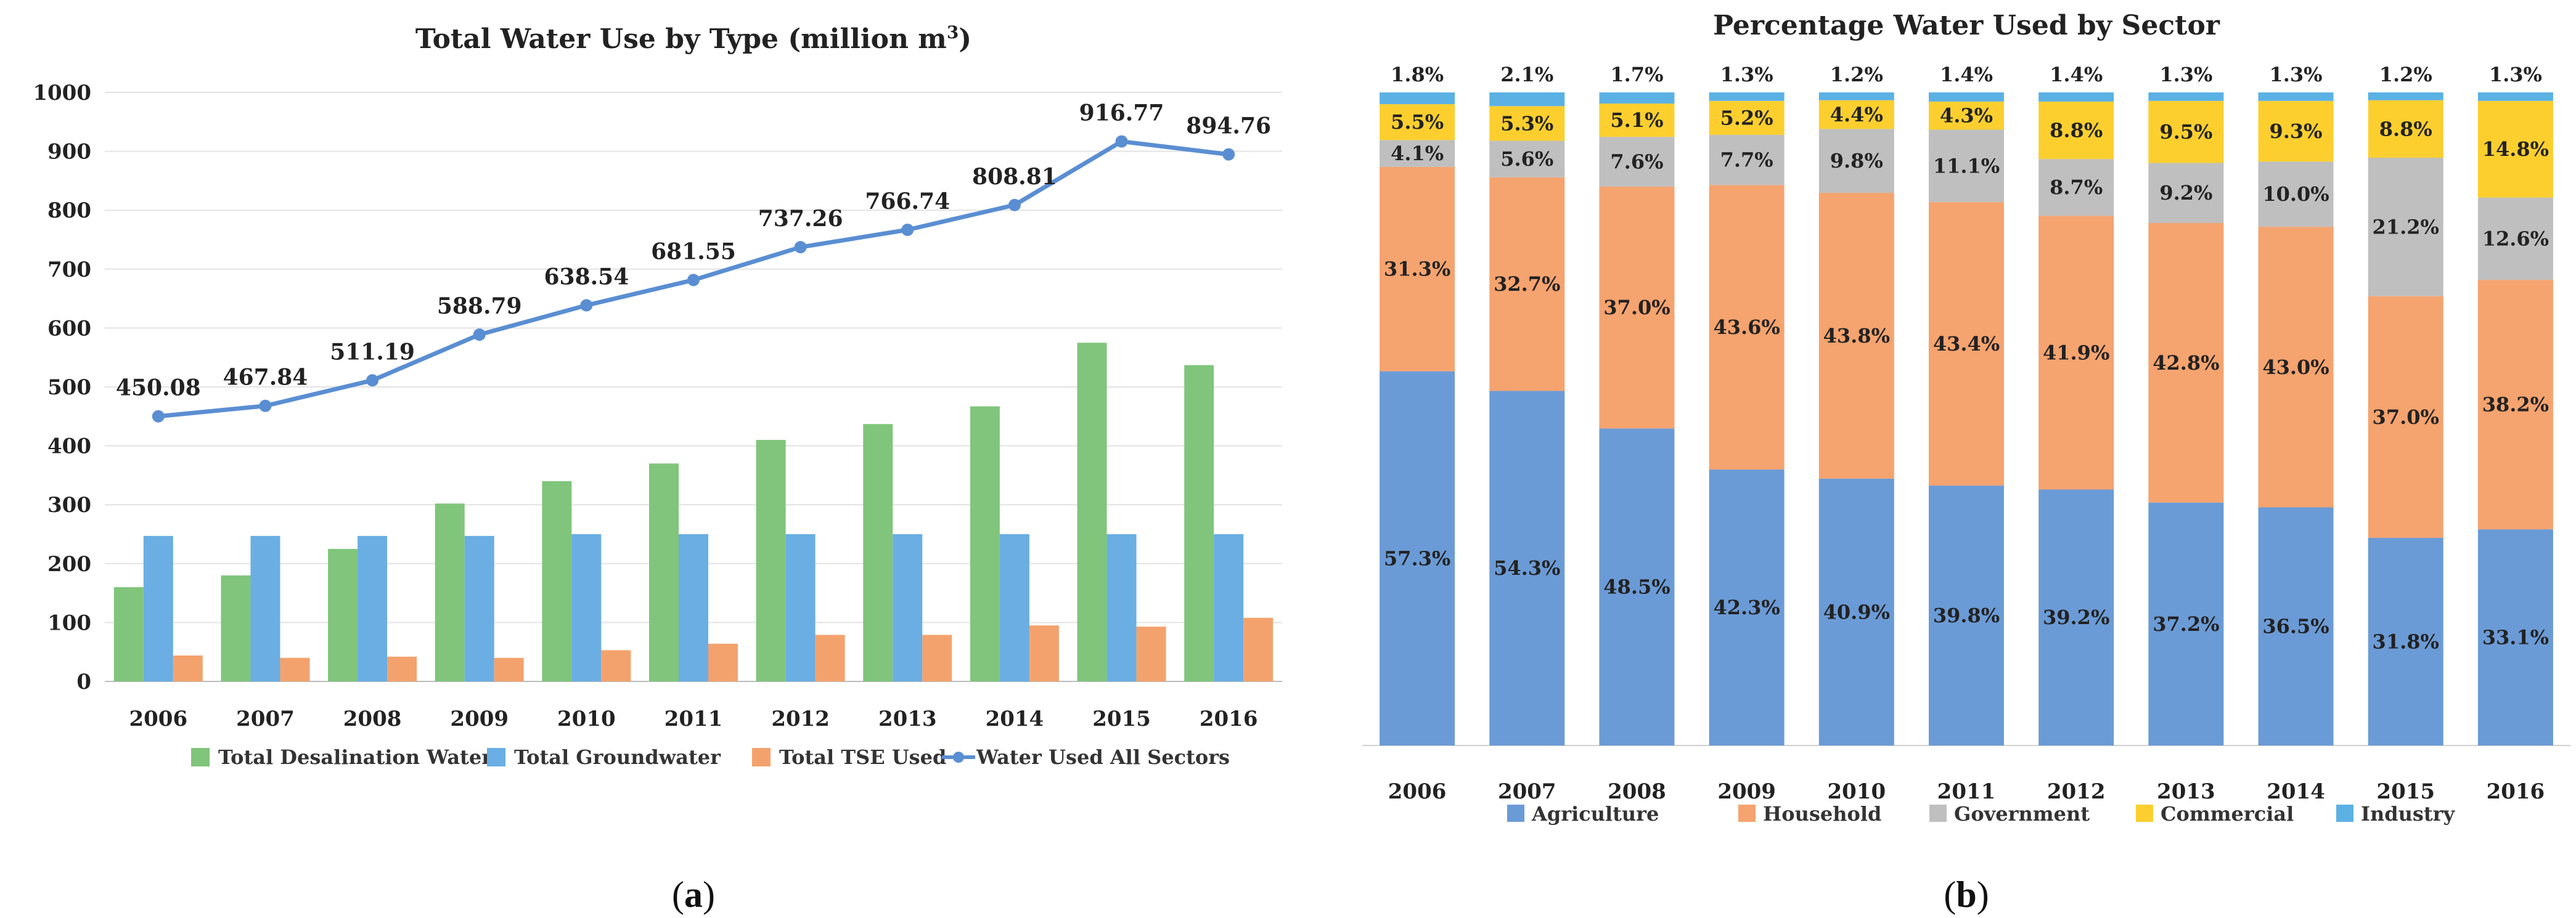  What do you see at coordinates (2022, 814) in the screenshot?
I see `chart-b-legend-label: Government` at bounding box center [2022, 814].